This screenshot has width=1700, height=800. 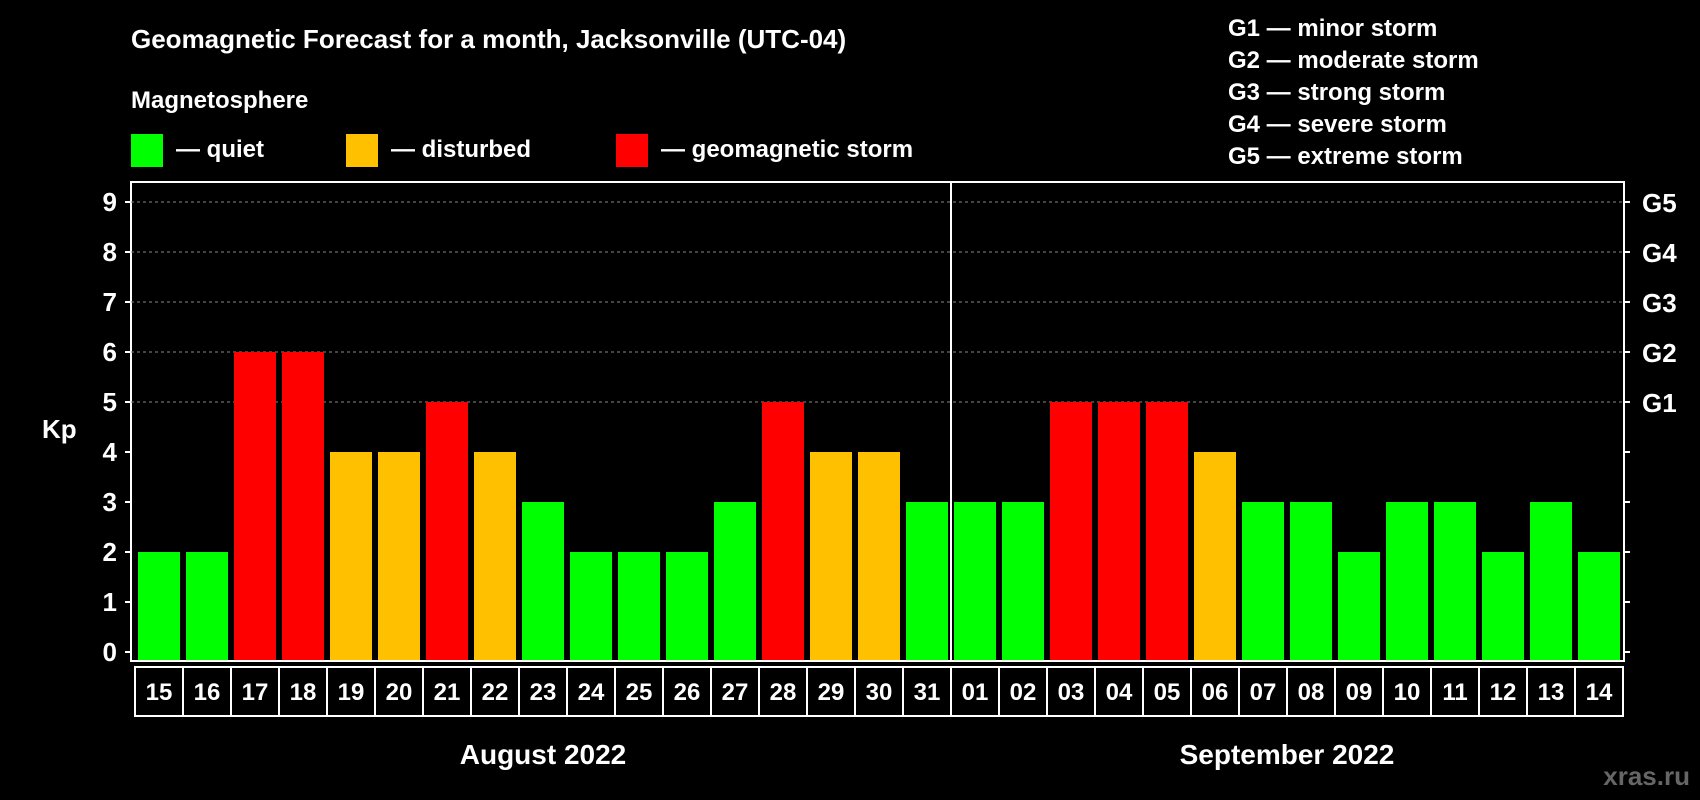 What do you see at coordinates (159, 692) in the screenshot?
I see `x-tick-label: 15` at bounding box center [159, 692].